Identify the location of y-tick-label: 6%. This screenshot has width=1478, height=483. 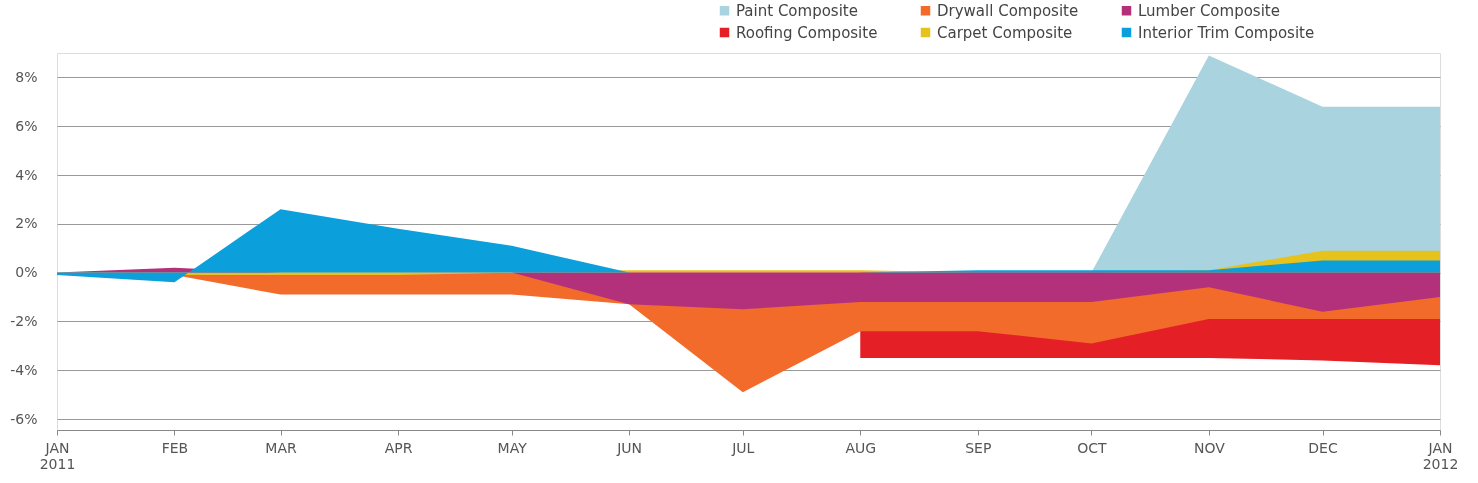
(26, 125).